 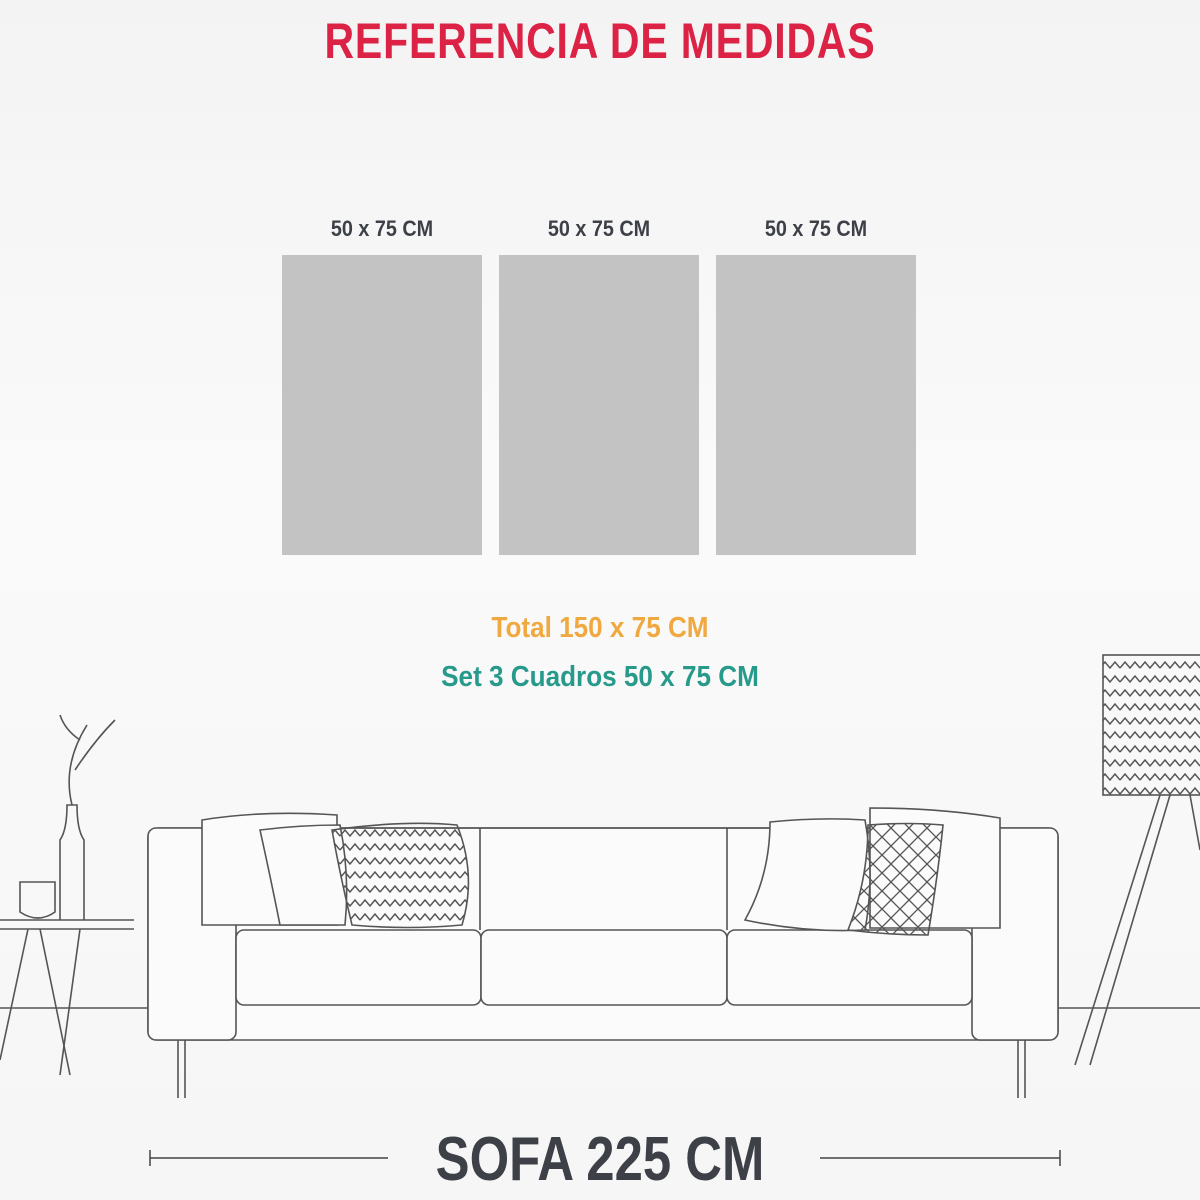 I want to click on set-description: Set 3 Cuadros 50 x 75 CM, so click(x=600, y=677).